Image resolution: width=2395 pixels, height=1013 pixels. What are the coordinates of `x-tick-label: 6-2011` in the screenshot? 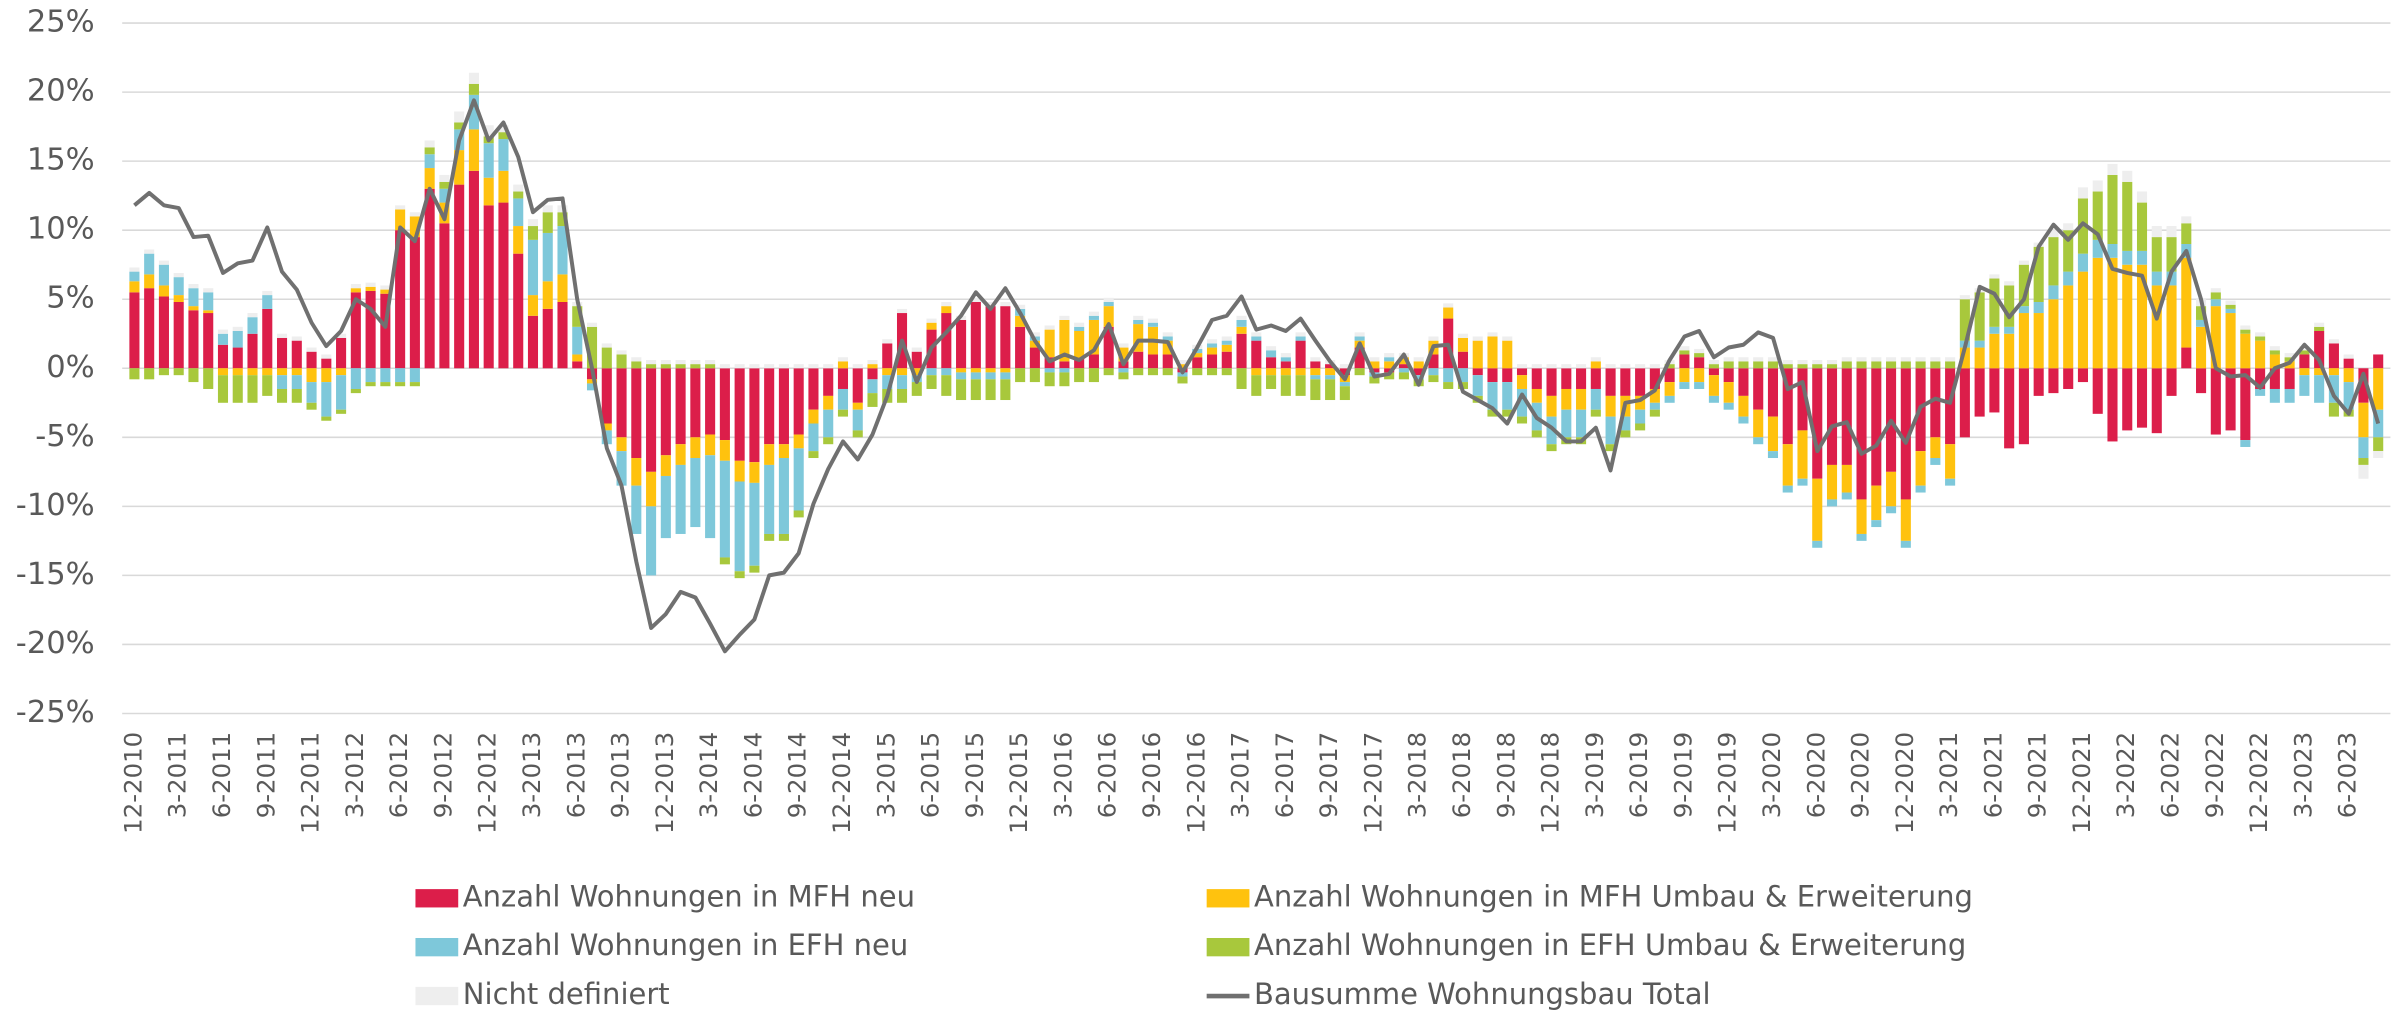 It's located at (221, 775).